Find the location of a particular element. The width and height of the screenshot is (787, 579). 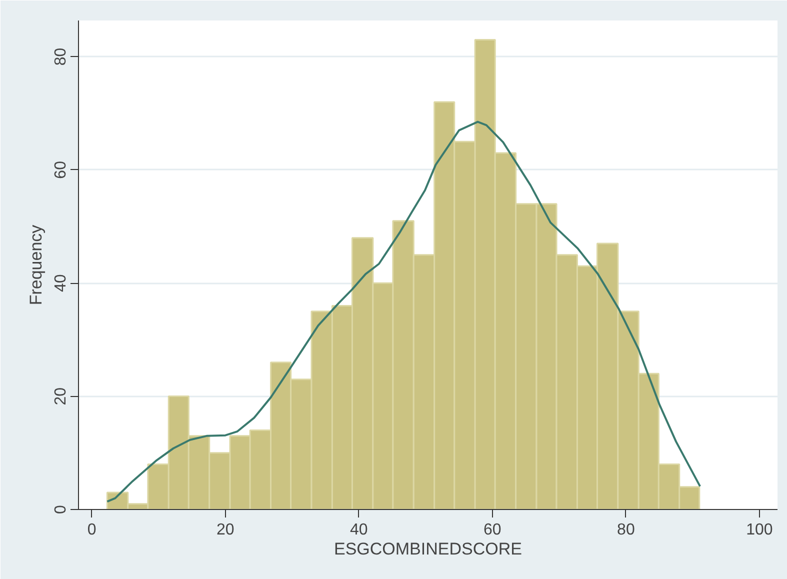

x-tick-label: 40 is located at coordinates (359, 530).